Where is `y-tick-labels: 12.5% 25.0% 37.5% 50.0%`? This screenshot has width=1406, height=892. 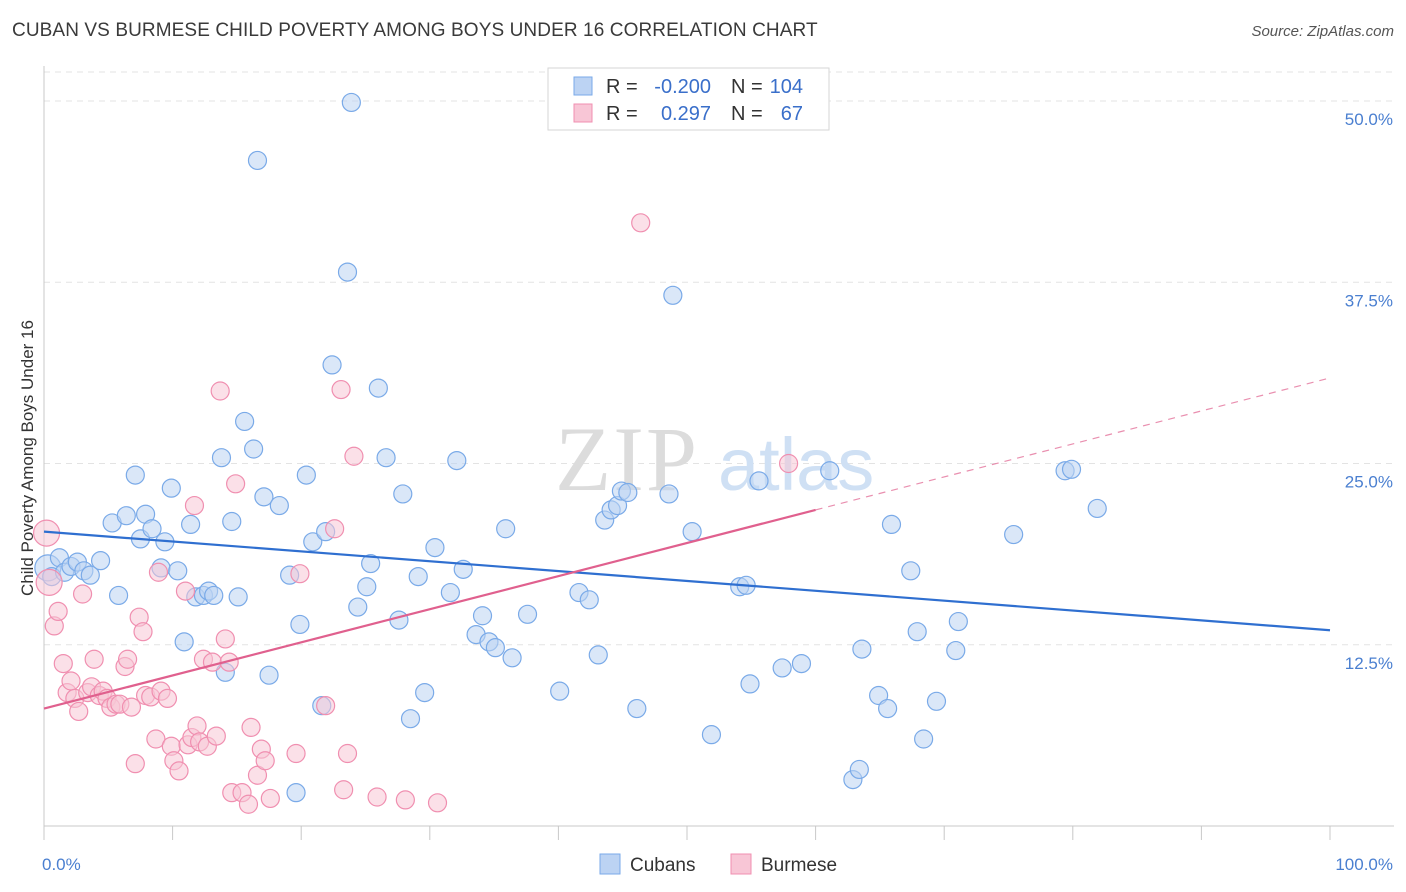 y-tick-labels: 12.5% 25.0% 37.5% 50.0% is located at coordinates (1369, 391).